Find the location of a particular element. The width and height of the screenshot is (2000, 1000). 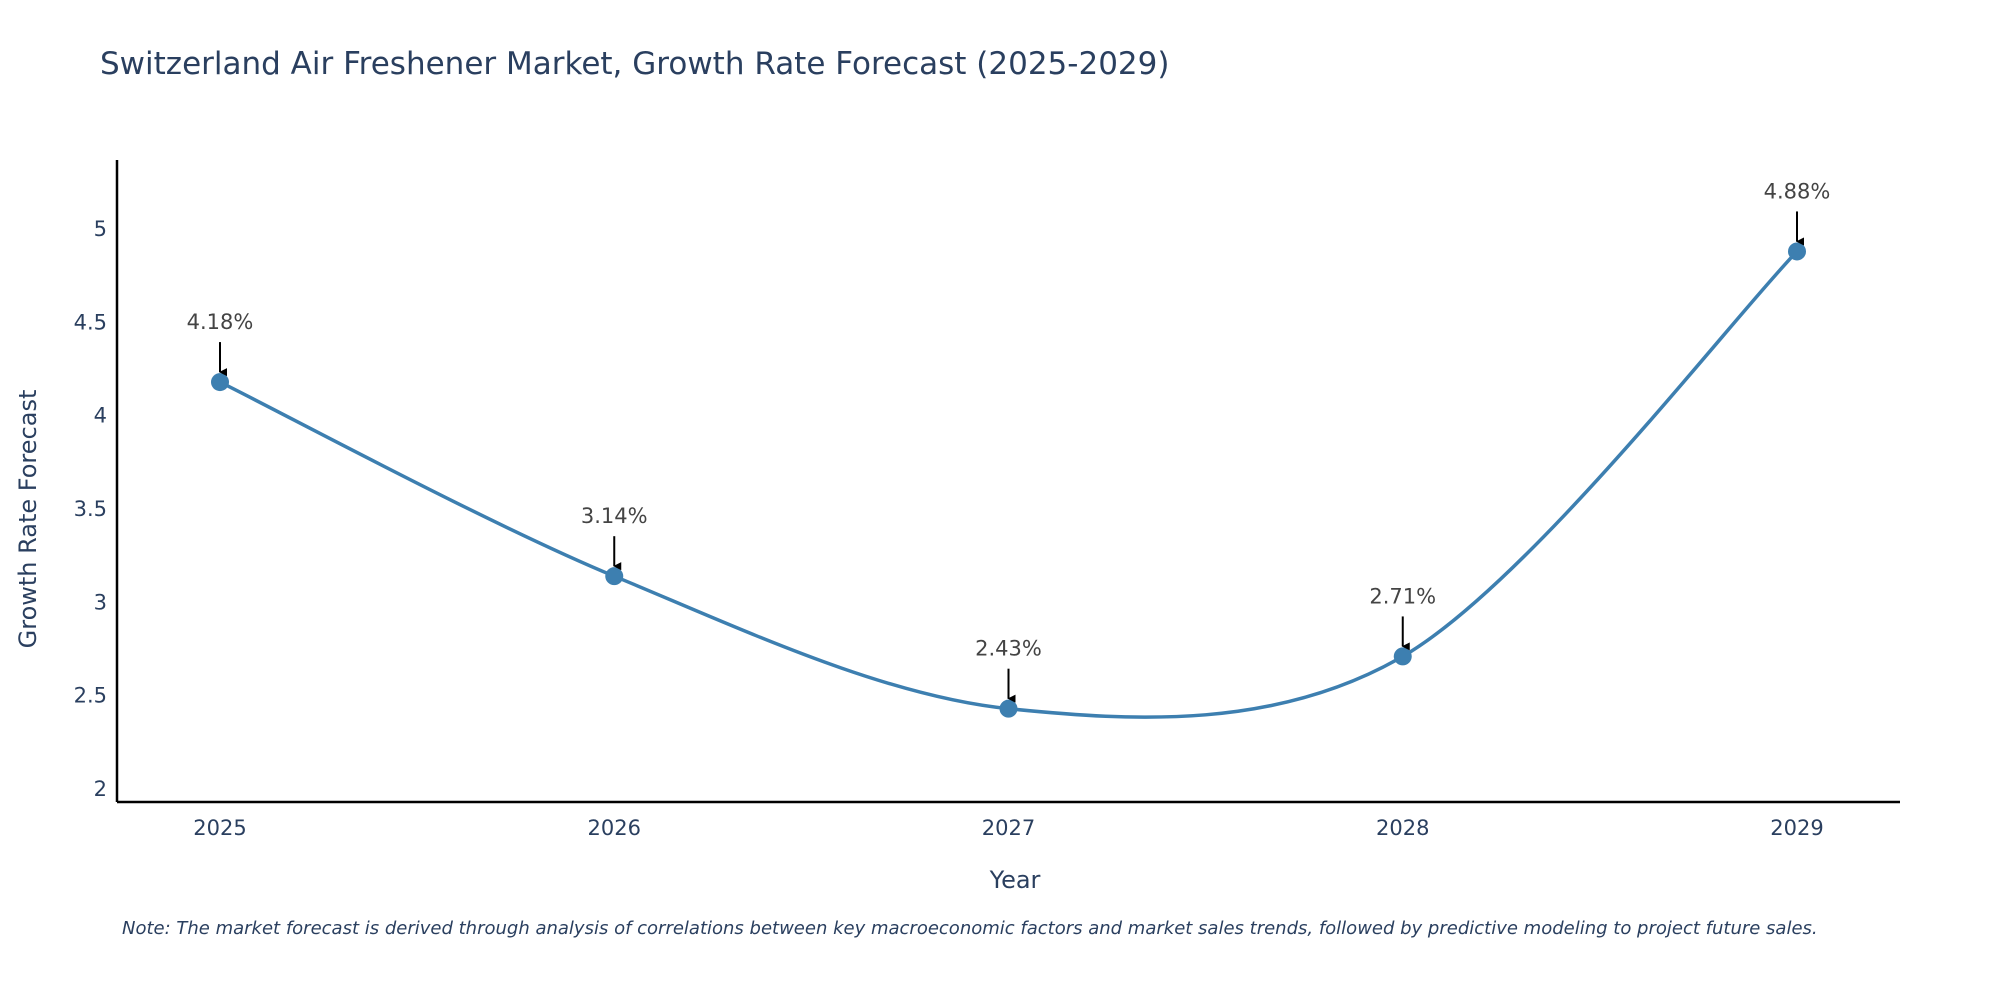

x-tick-label: 2028 is located at coordinates (1402, 828).